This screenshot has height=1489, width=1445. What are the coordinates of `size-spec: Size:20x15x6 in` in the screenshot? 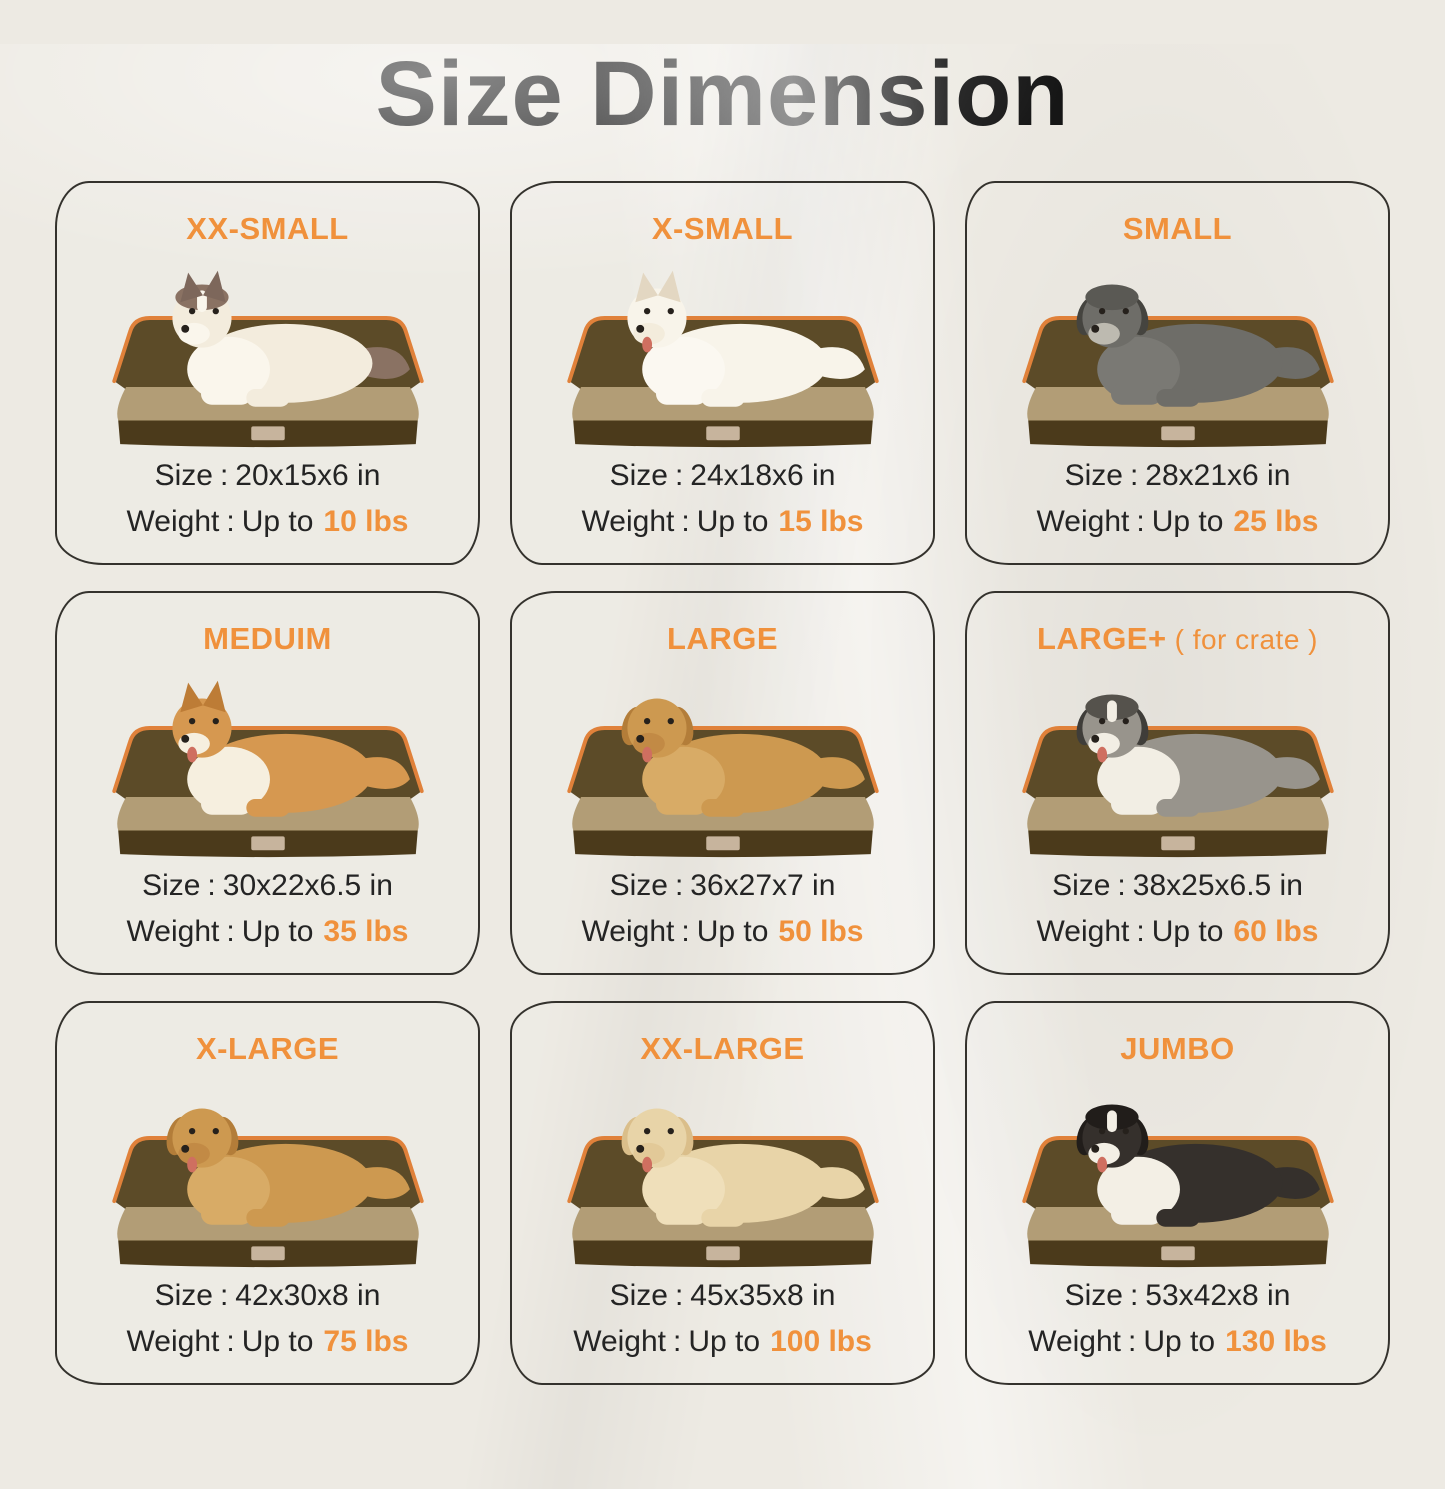 It's located at (268, 476).